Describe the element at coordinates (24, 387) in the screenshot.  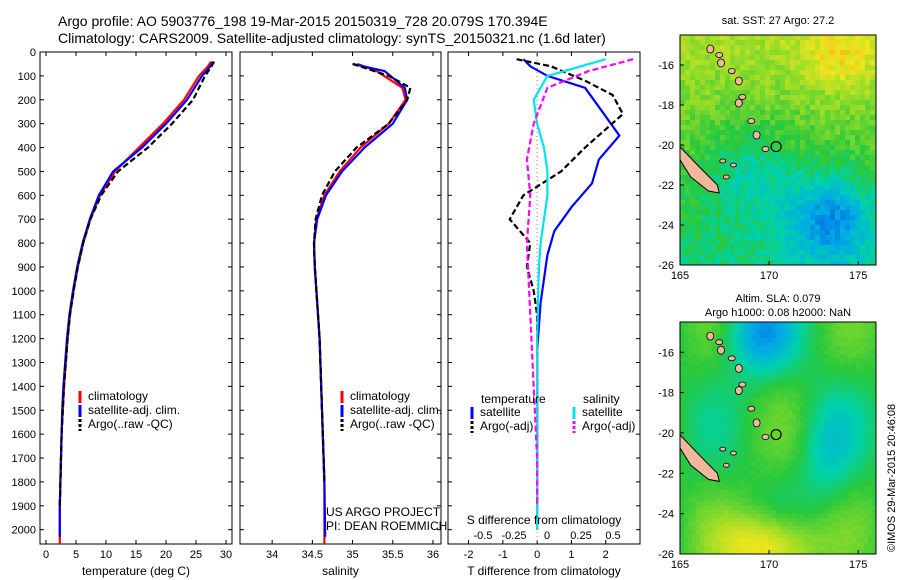
I see `y-tick-label: 1400` at that location.